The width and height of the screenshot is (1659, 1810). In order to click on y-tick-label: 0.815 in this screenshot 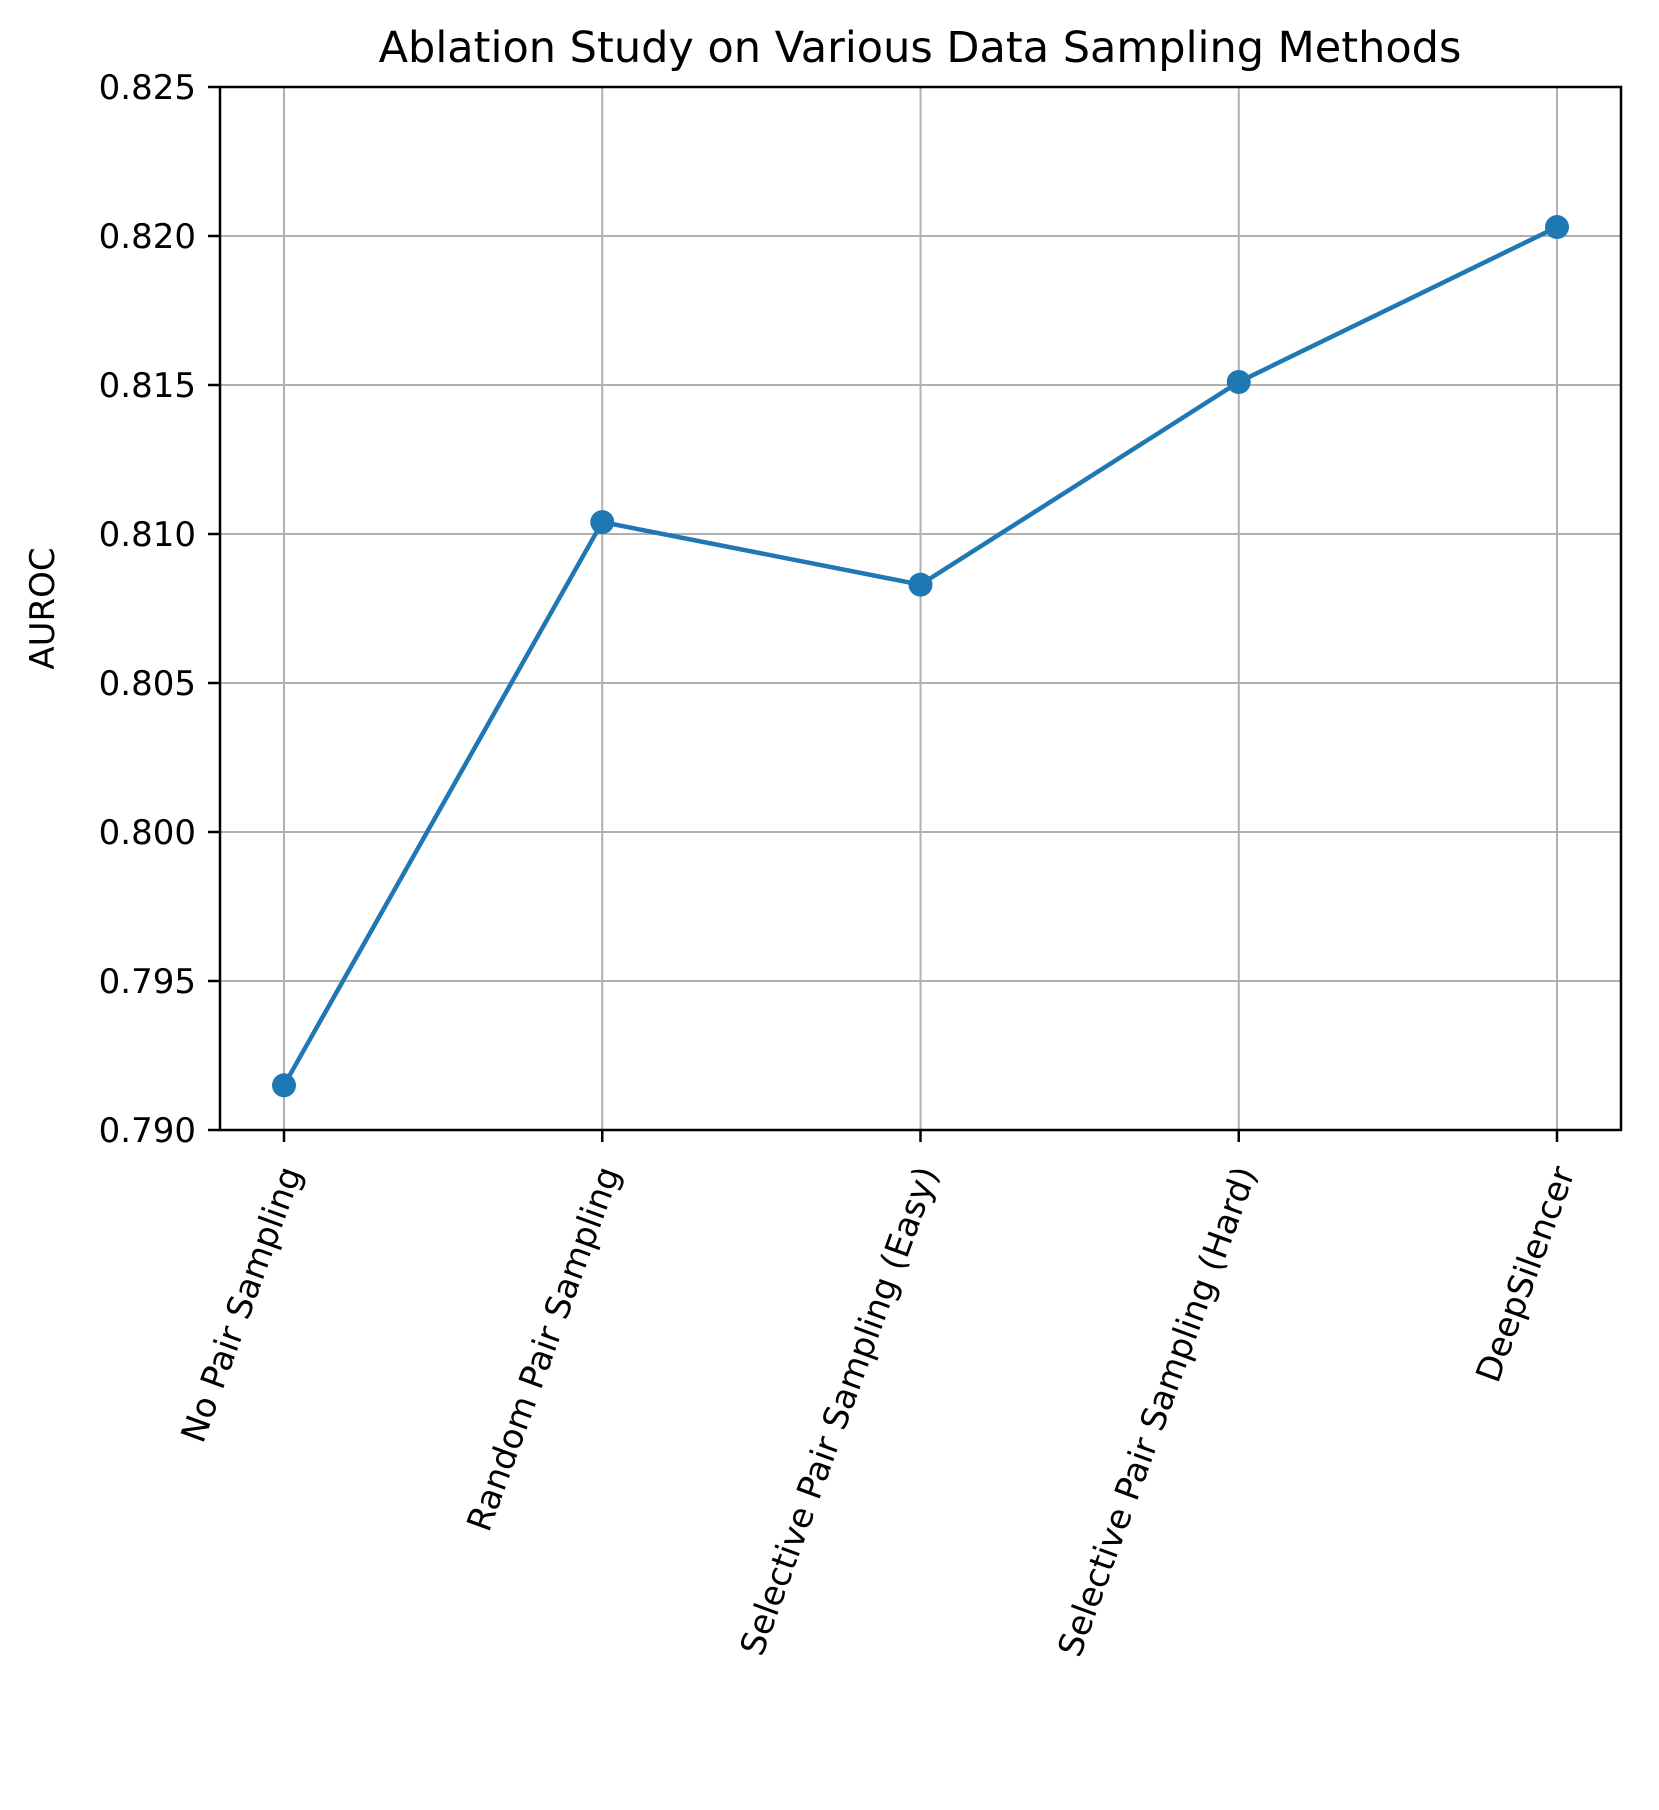, I will do `click(147, 386)`.